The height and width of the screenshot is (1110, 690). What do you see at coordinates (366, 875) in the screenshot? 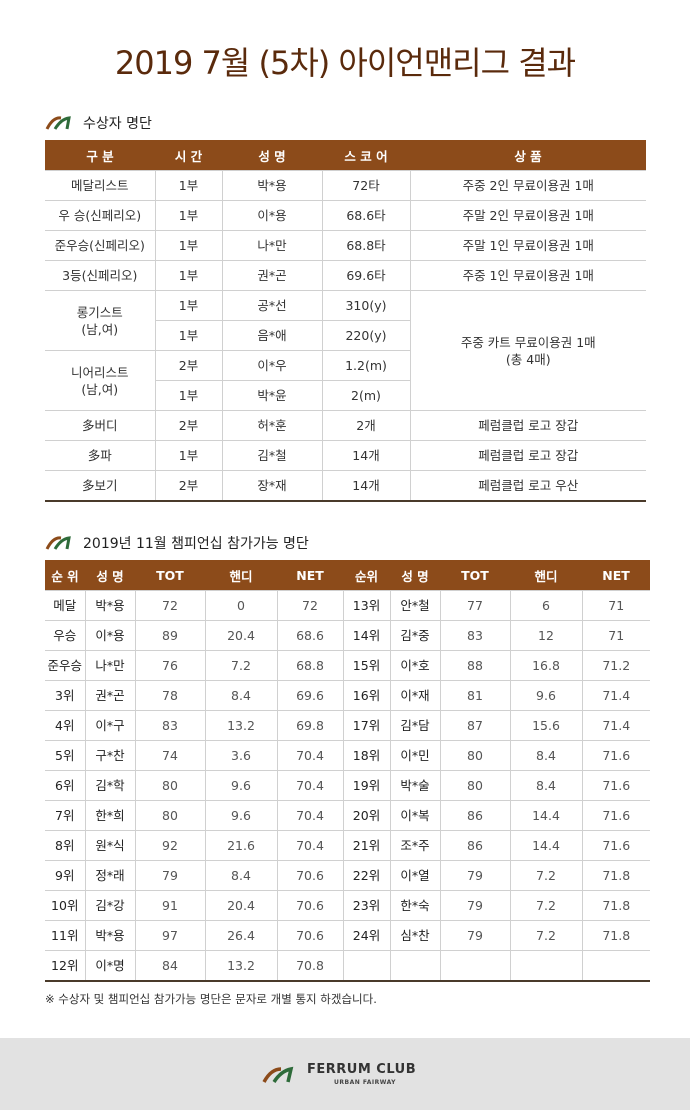
I see `table-cell: 22위` at bounding box center [366, 875].